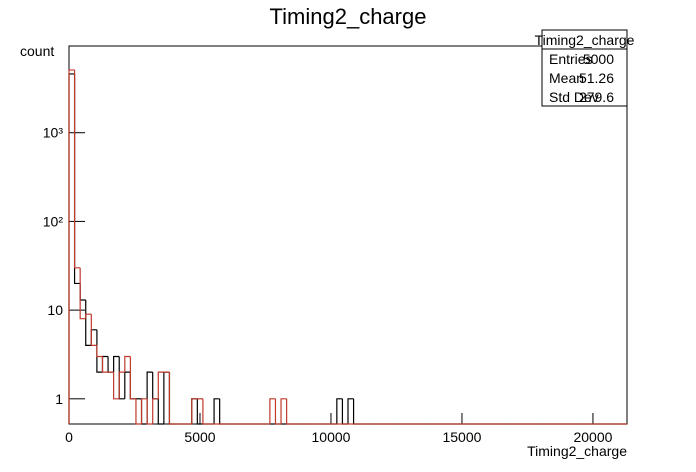 Image resolution: width=696 pixels, height=472 pixels. Describe the element at coordinates (598, 59) in the screenshot. I see `stats-value: 5000` at that location.